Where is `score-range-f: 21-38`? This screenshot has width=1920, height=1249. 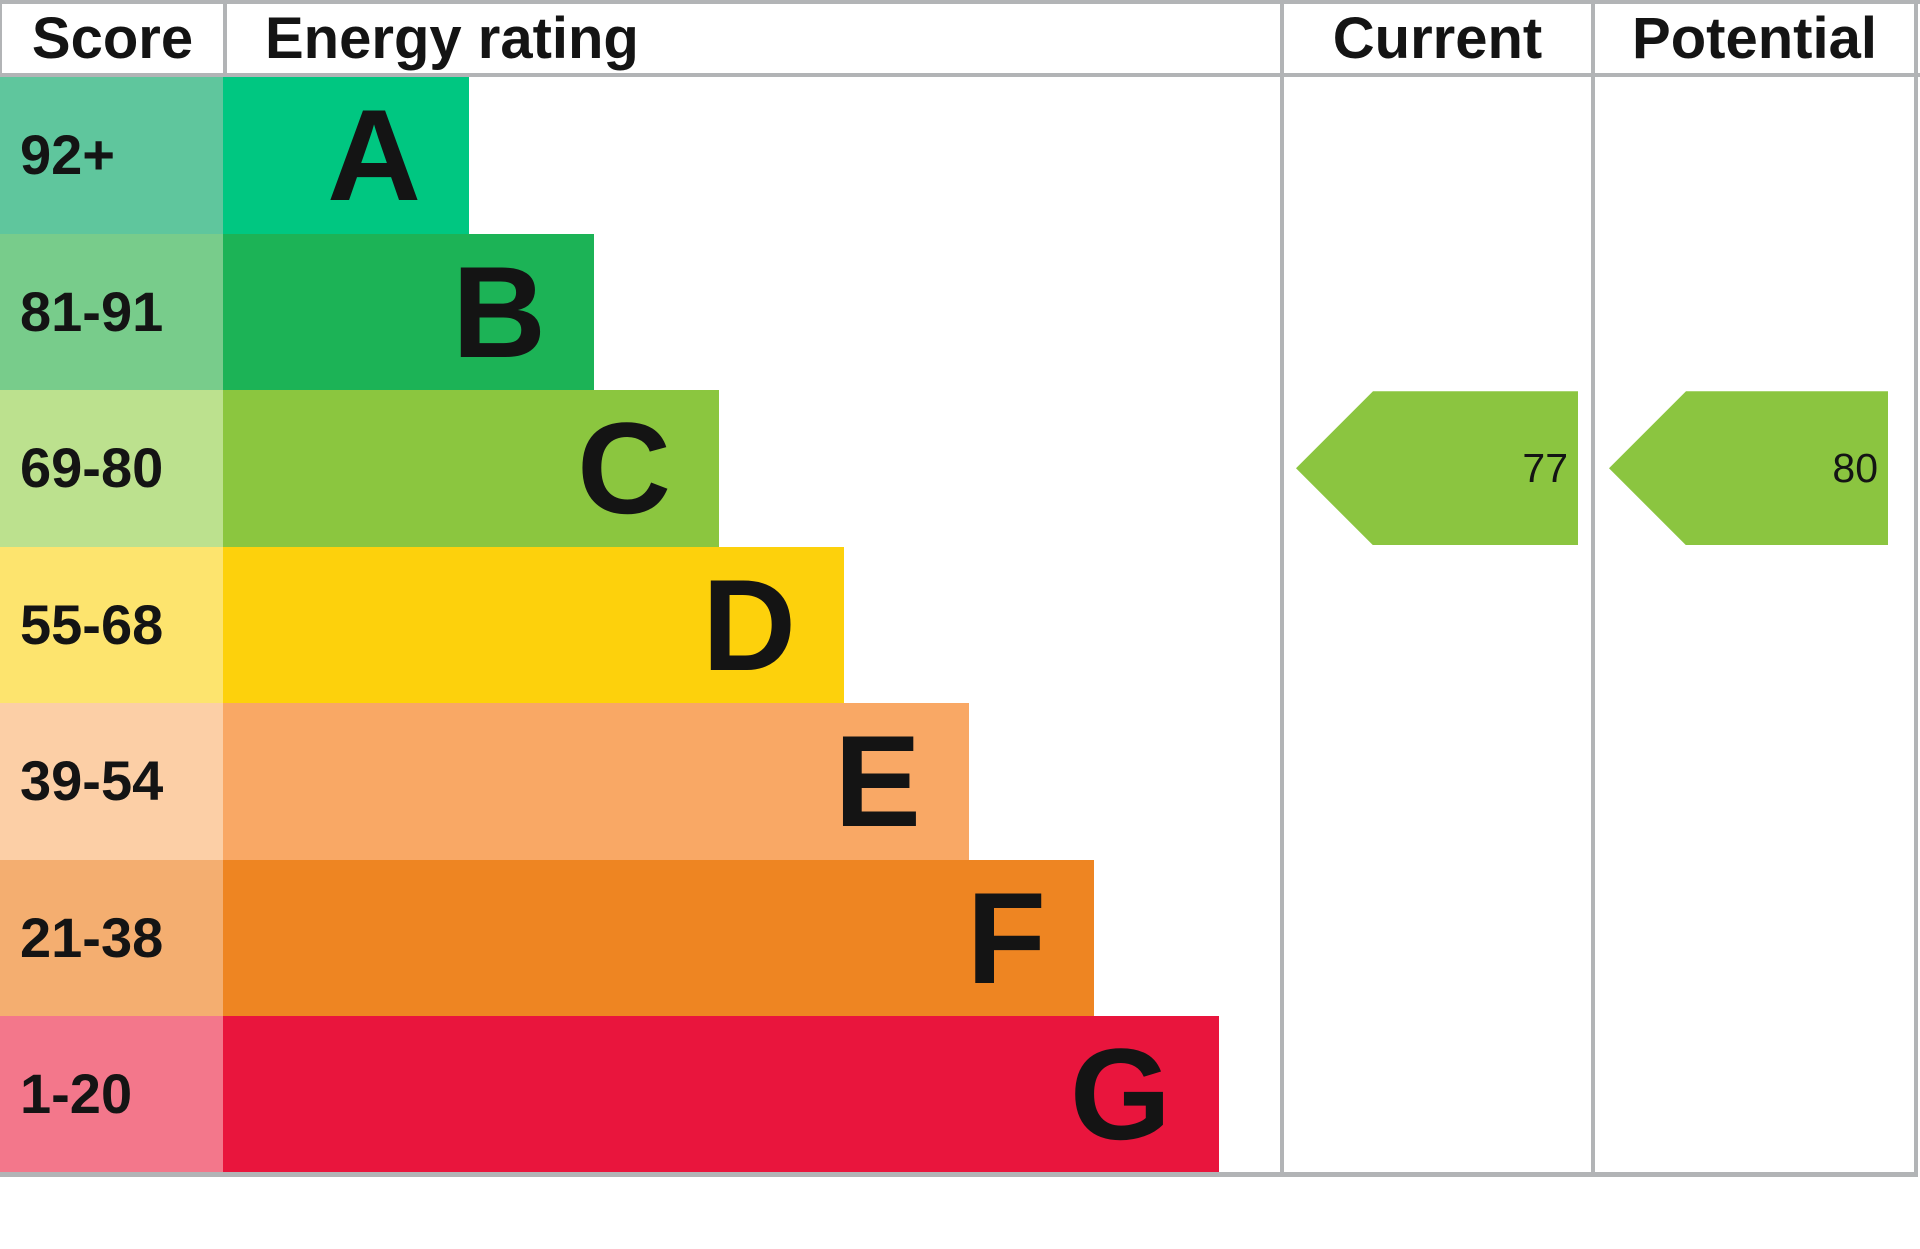
score-range-f: 21-38 is located at coordinates (111, 937).